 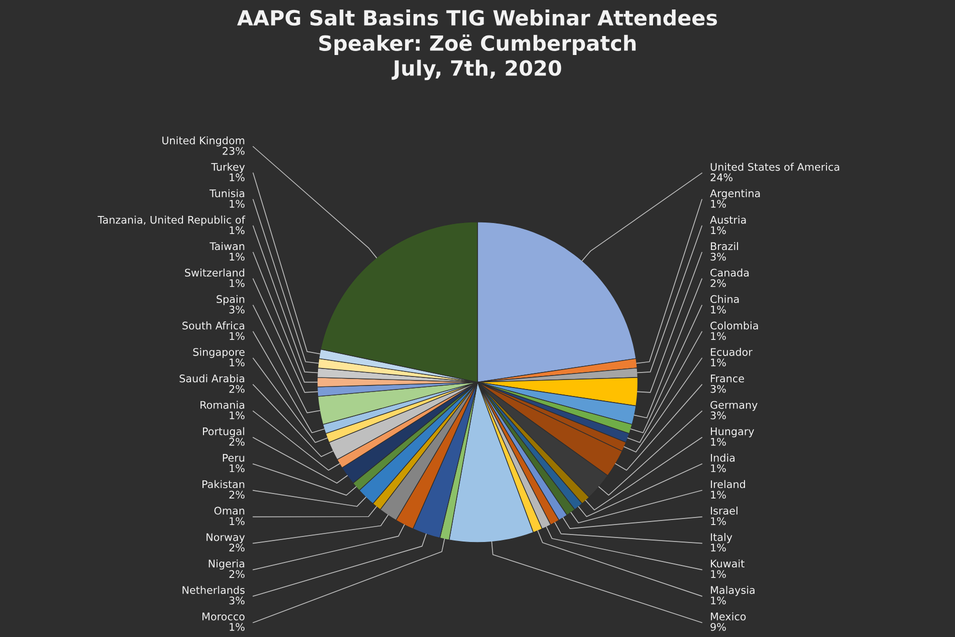 What do you see at coordinates (226, 564) in the screenshot?
I see `slice-label: Nigeria` at bounding box center [226, 564].